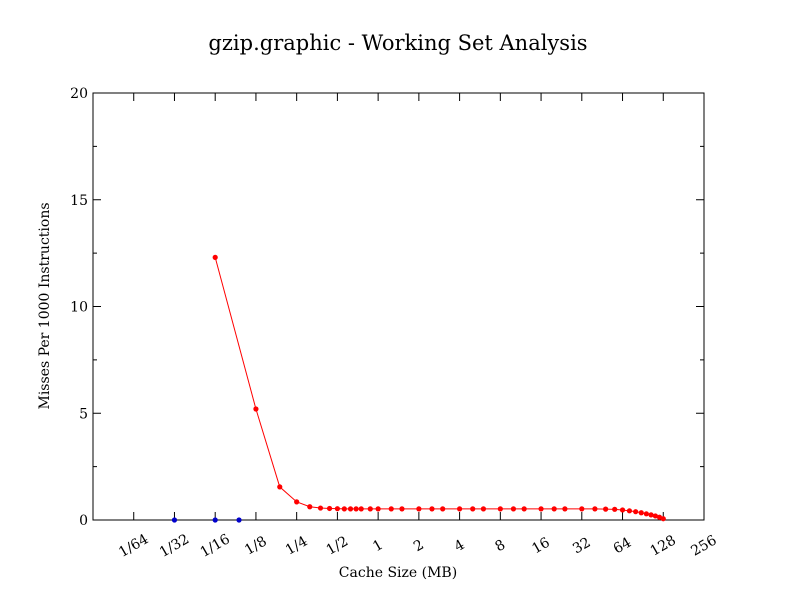 The width and height of the screenshot is (792, 612). What do you see at coordinates (79, 201) in the screenshot?
I see `y-tick-label: 15` at bounding box center [79, 201].